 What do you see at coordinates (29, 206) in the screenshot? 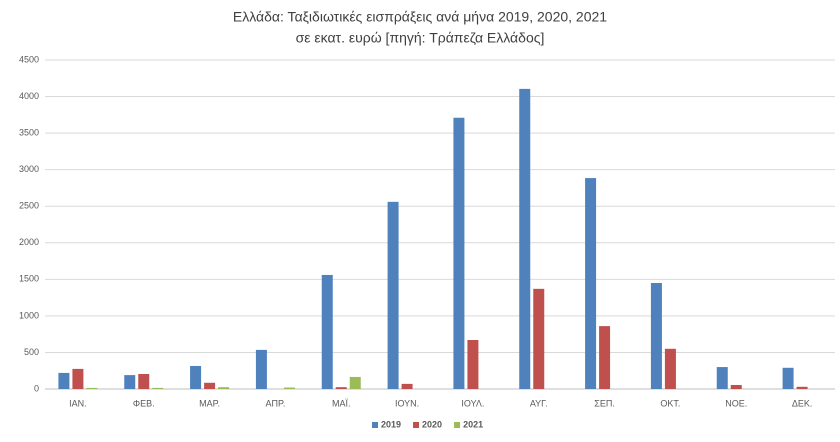
I see `y-tick-label: 2500` at bounding box center [29, 206].